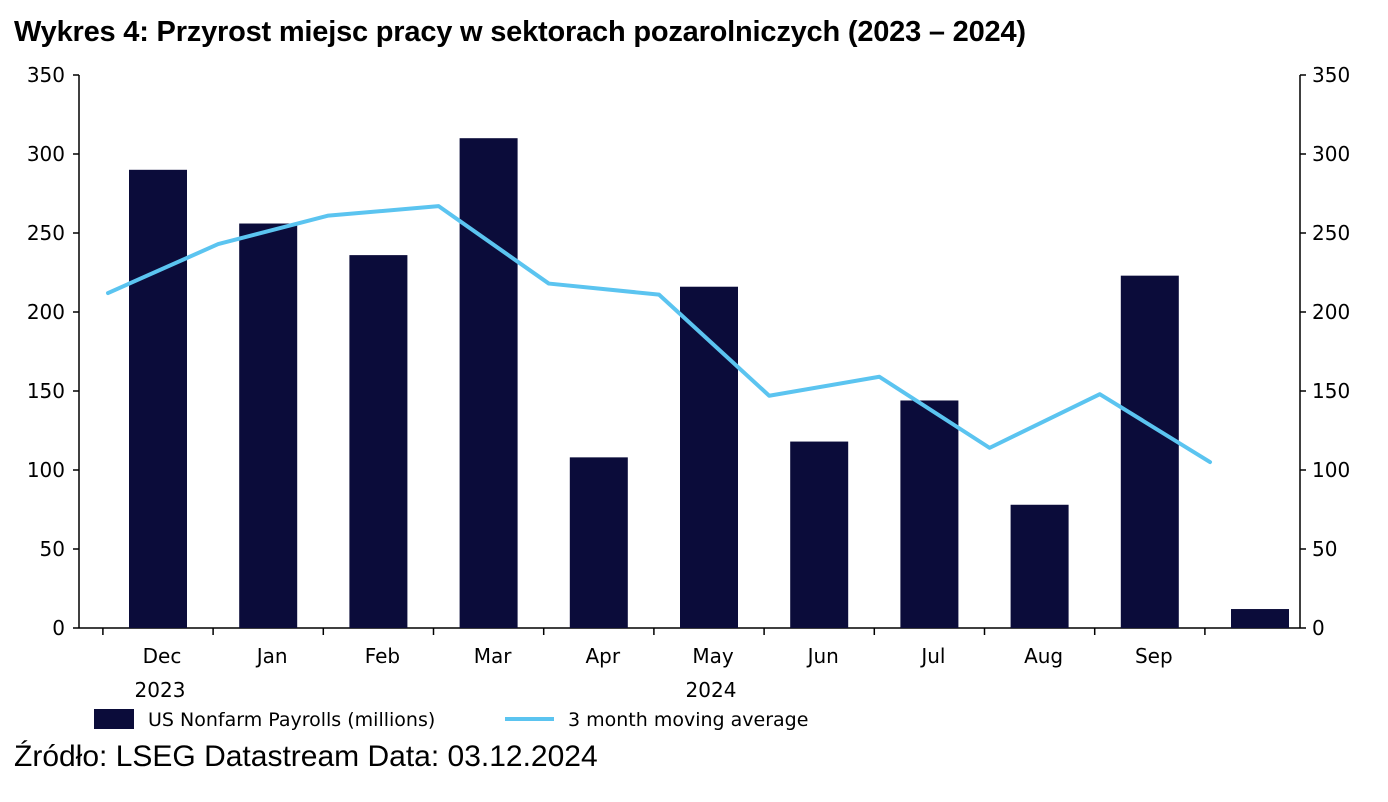 The height and width of the screenshot is (802, 1388). I want to click on y-tick-label-left: 200, so click(46, 312).